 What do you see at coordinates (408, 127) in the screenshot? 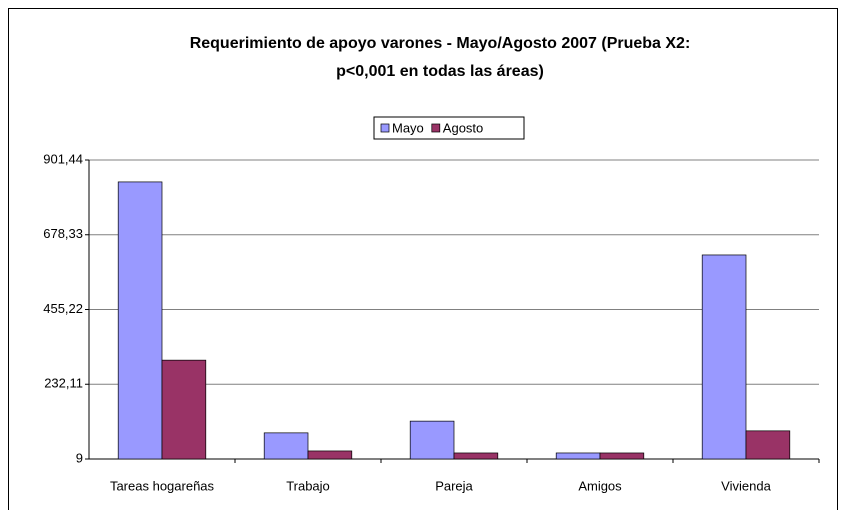
I see `legend-label: Mayo` at bounding box center [408, 127].